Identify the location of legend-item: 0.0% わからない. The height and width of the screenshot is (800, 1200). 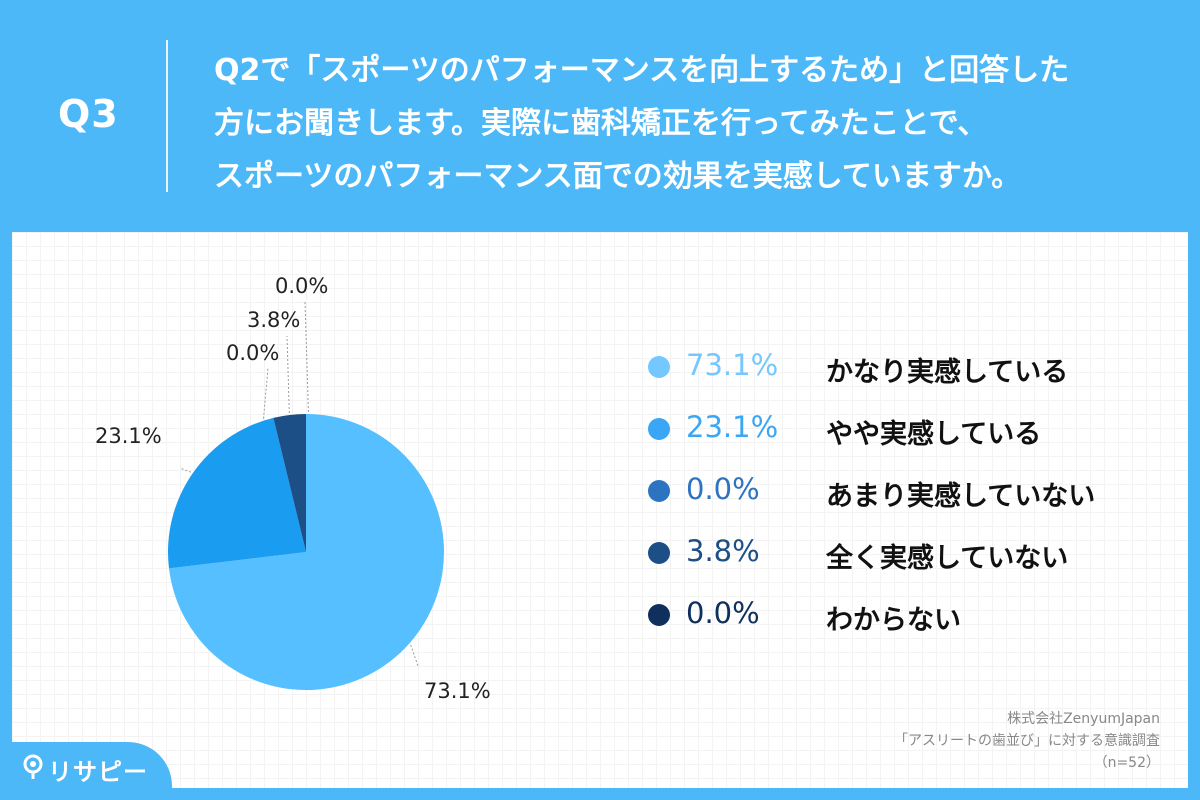
(908, 619).